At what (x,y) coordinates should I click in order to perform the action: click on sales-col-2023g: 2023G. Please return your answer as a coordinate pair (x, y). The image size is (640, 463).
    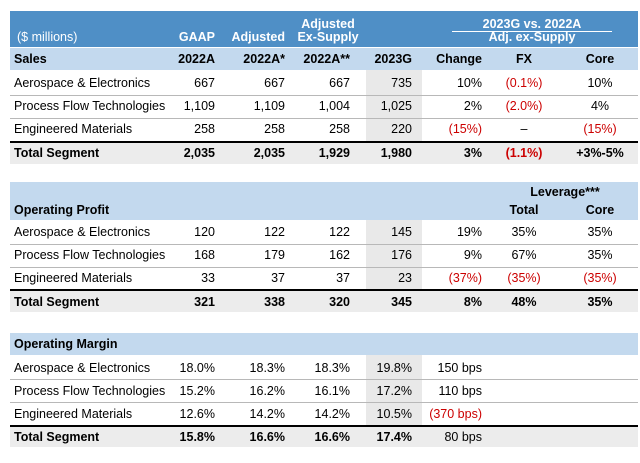
    Looking at the image, I should click on (393, 59).